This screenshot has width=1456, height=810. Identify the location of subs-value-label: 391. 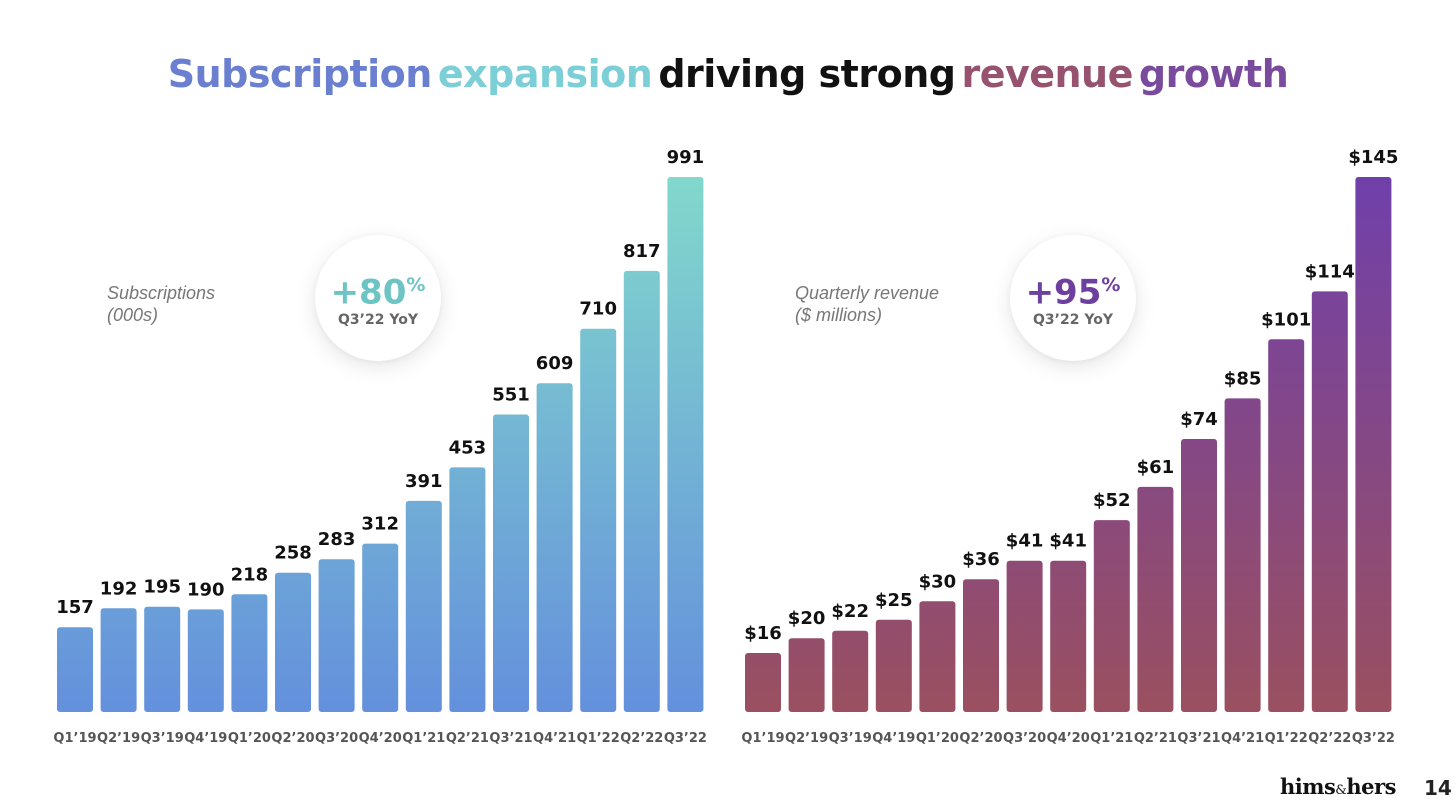
(424, 481).